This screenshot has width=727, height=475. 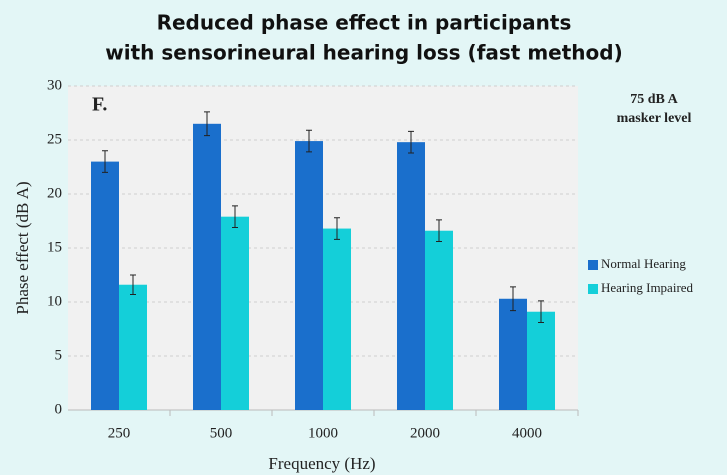 What do you see at coordinates (425, 433) in the screenshot?
I see `x-tick-label: 2000` at bounding box center [425, 433].